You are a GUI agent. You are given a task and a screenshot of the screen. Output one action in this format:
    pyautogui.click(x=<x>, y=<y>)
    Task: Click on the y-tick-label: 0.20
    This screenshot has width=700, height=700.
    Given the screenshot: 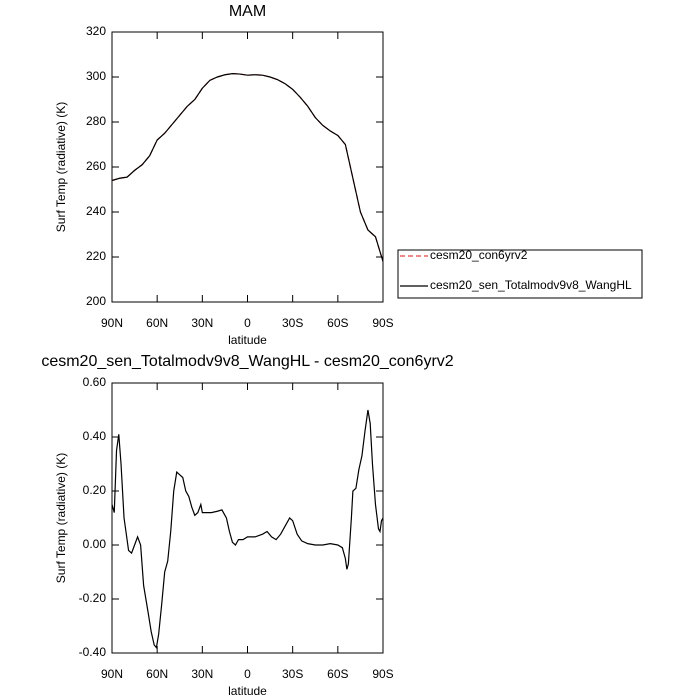 What is the action you would take?
    pyautogui.click(x=95, y=490)
    